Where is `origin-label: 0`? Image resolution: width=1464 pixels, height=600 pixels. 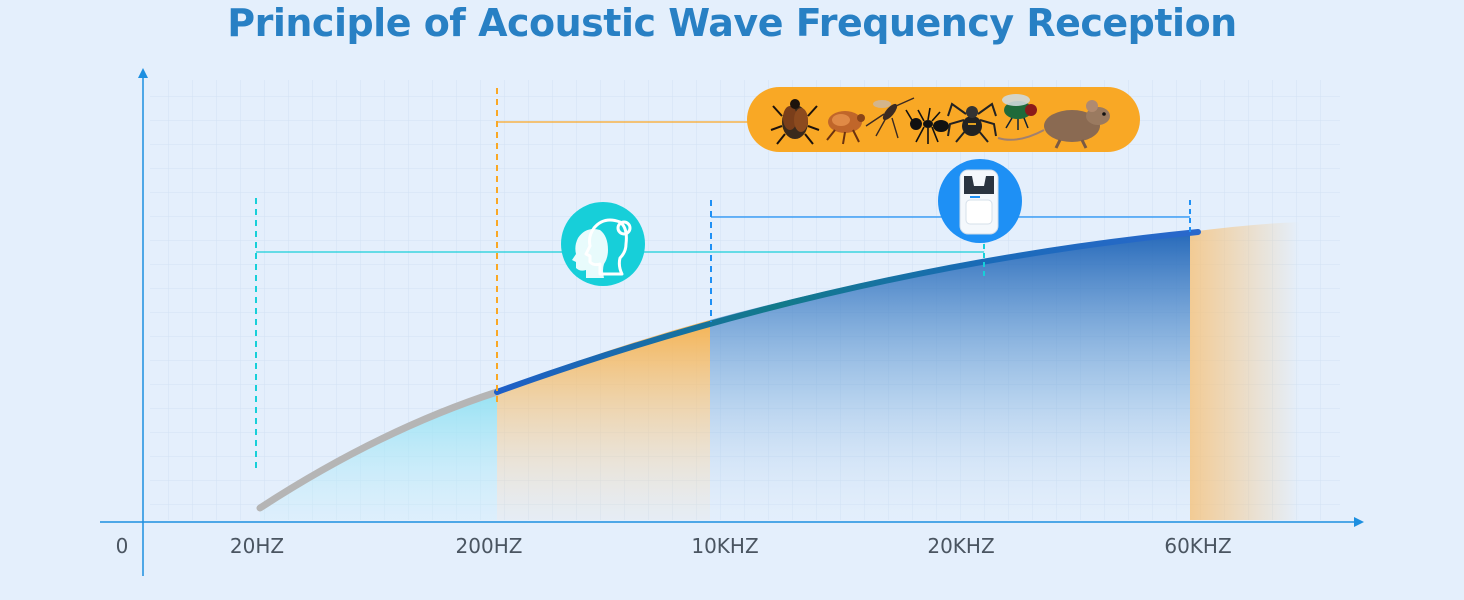
origin-label: 0 is located at coordinates (122, 546).